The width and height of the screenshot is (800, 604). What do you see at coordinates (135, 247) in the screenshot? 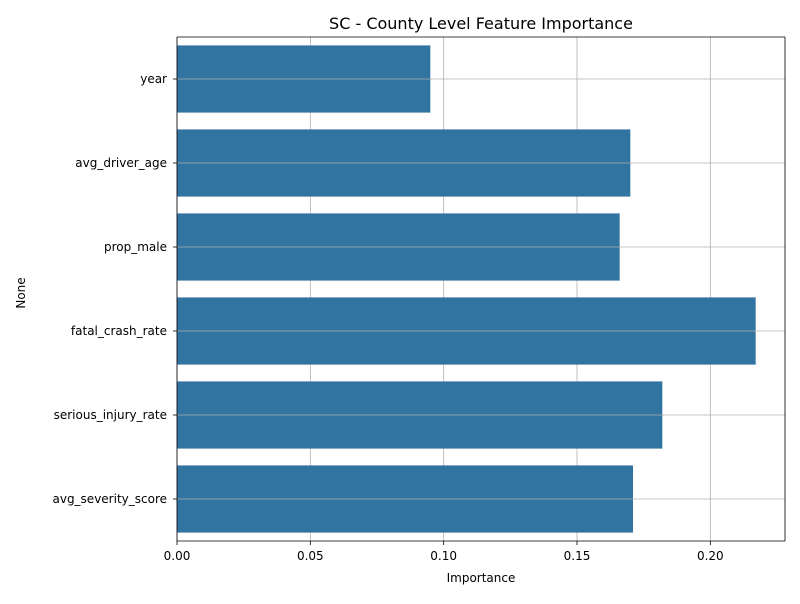
I see `y-tick-label: prop_male` at bounding box center [135, 247].